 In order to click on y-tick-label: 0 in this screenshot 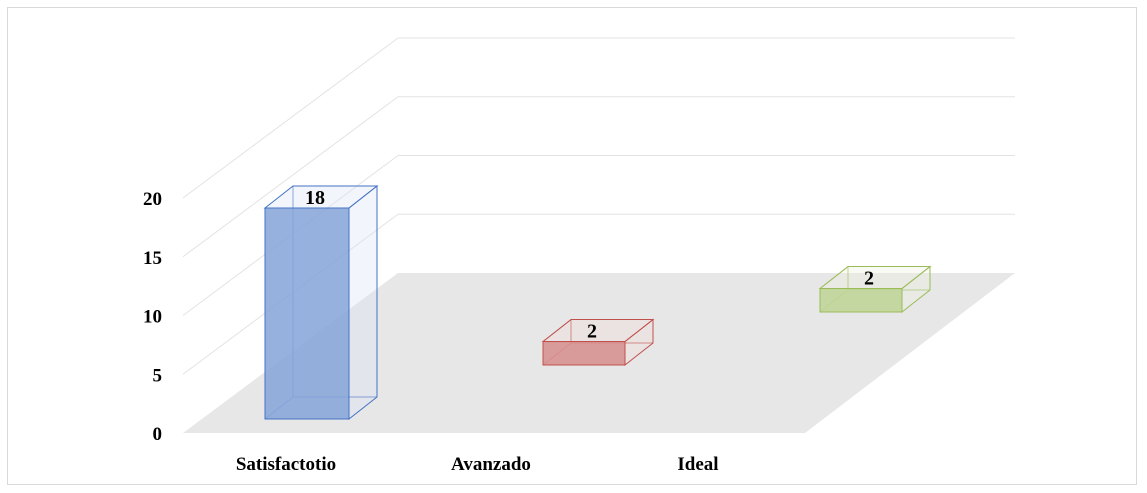, I will do `click(158, 434)`.